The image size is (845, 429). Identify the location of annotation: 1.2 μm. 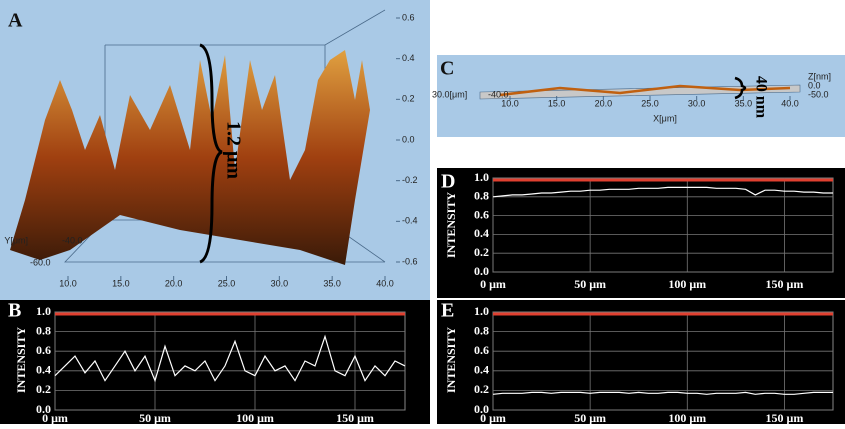
(233, 150).